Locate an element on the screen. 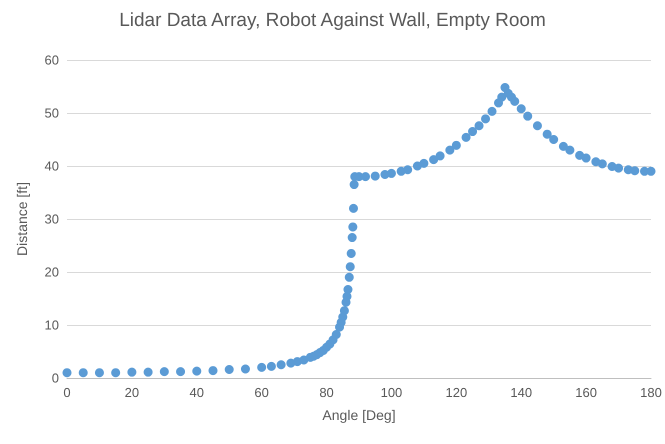 The image size is (665, 444). x-tick-label: 40 is located at coordinates (197, 392).